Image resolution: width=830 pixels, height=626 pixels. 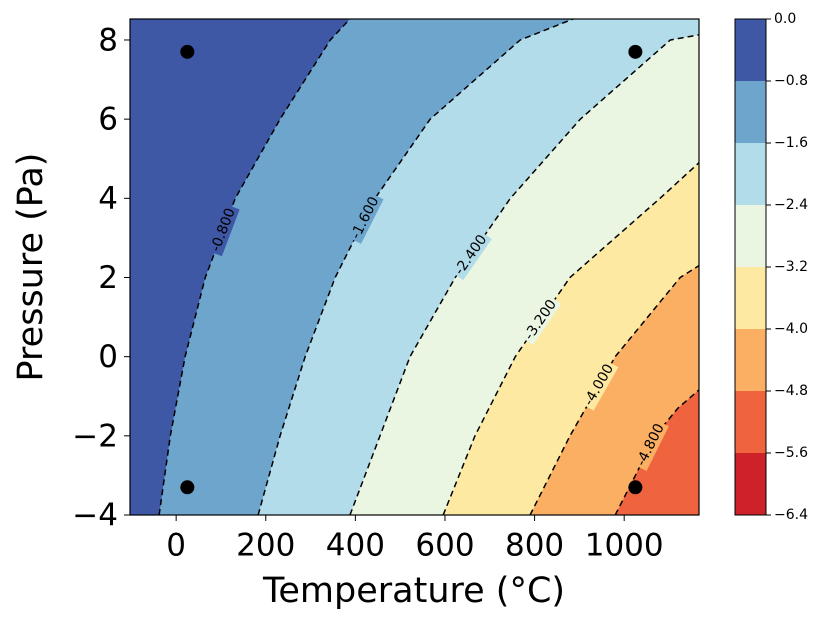 I want to click on x-axis-label: Temperature (°C), so click(x=413, y=591).